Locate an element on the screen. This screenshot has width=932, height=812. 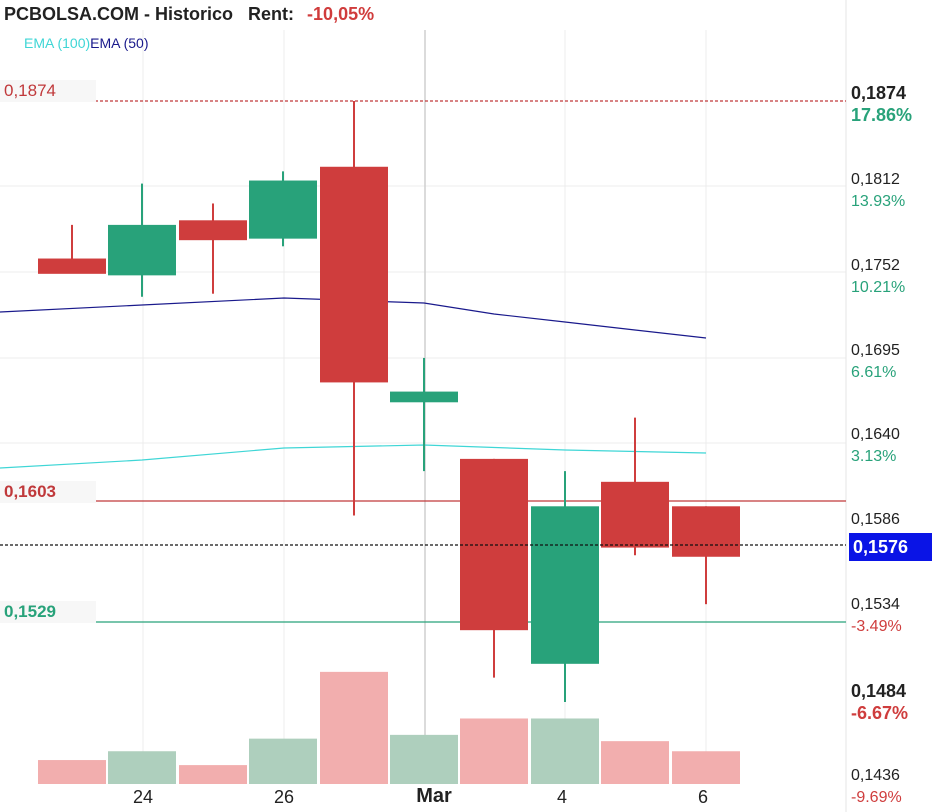
legend-ema50: EMA (50) is located at coordinates (119, 43).